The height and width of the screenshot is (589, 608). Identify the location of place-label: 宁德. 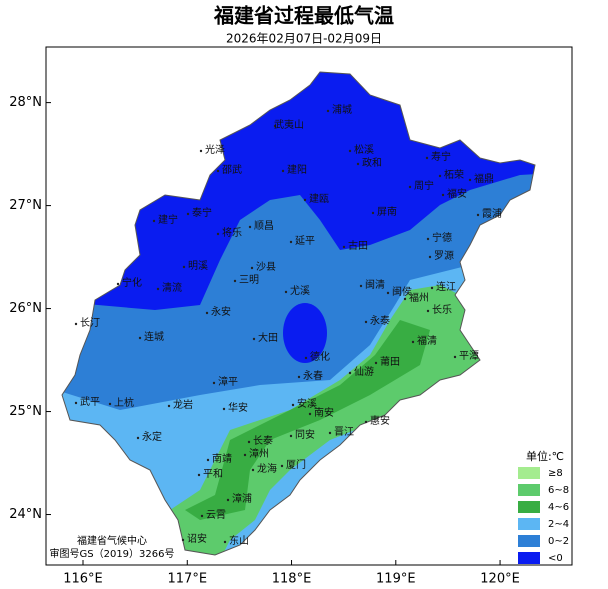
(442, 237).